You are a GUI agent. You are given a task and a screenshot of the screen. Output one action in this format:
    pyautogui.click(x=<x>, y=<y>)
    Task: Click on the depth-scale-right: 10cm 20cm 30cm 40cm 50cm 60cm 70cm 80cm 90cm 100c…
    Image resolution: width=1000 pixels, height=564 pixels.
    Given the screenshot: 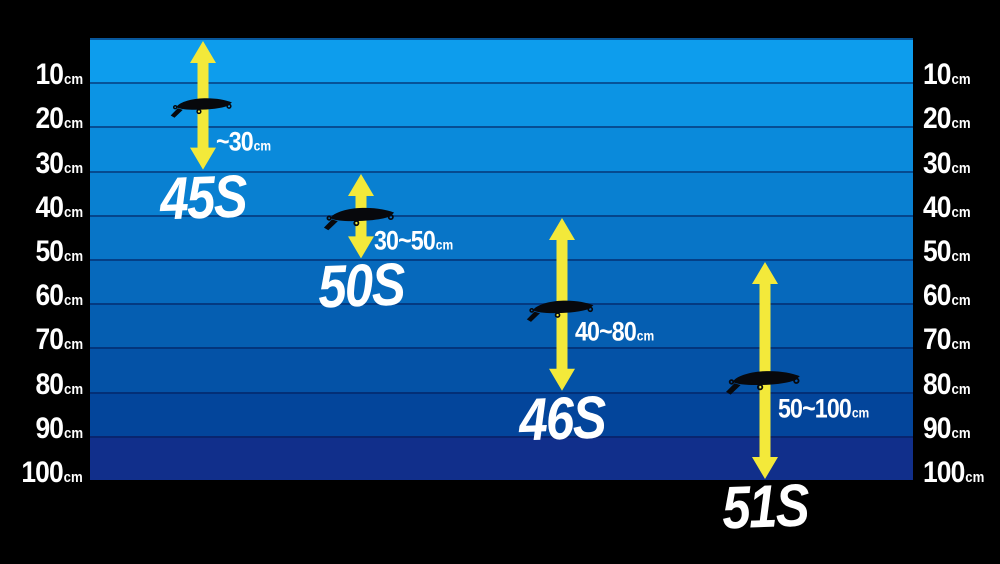 What is the action you would take?
    pyautogui.click(x=956, y=282)
    